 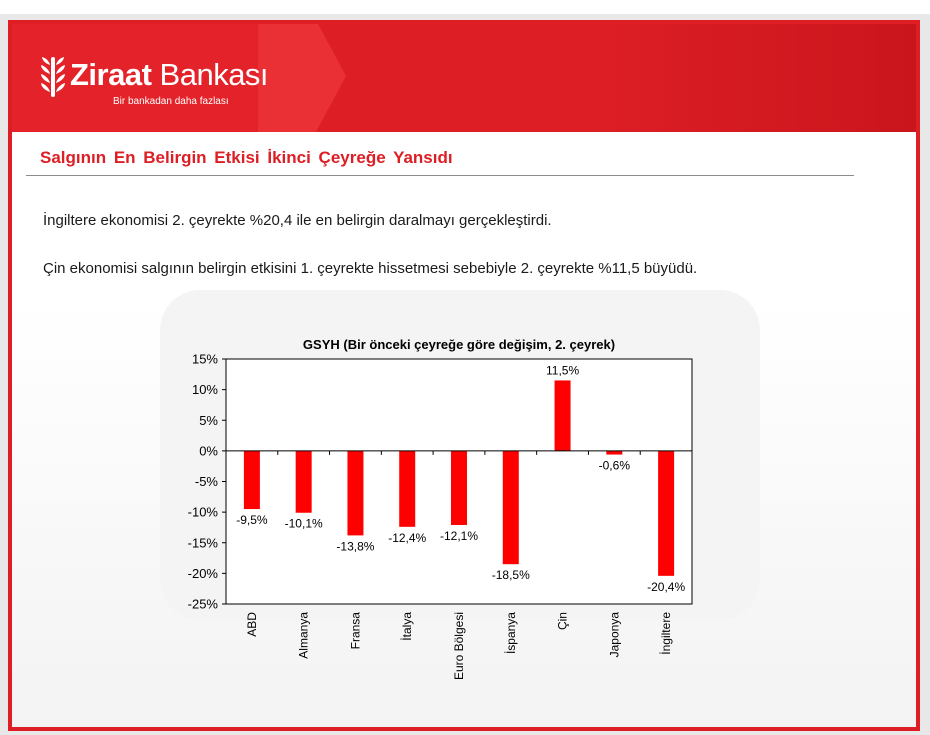 I want to click on data-label: -0,6%, so click(x=615, y=466).